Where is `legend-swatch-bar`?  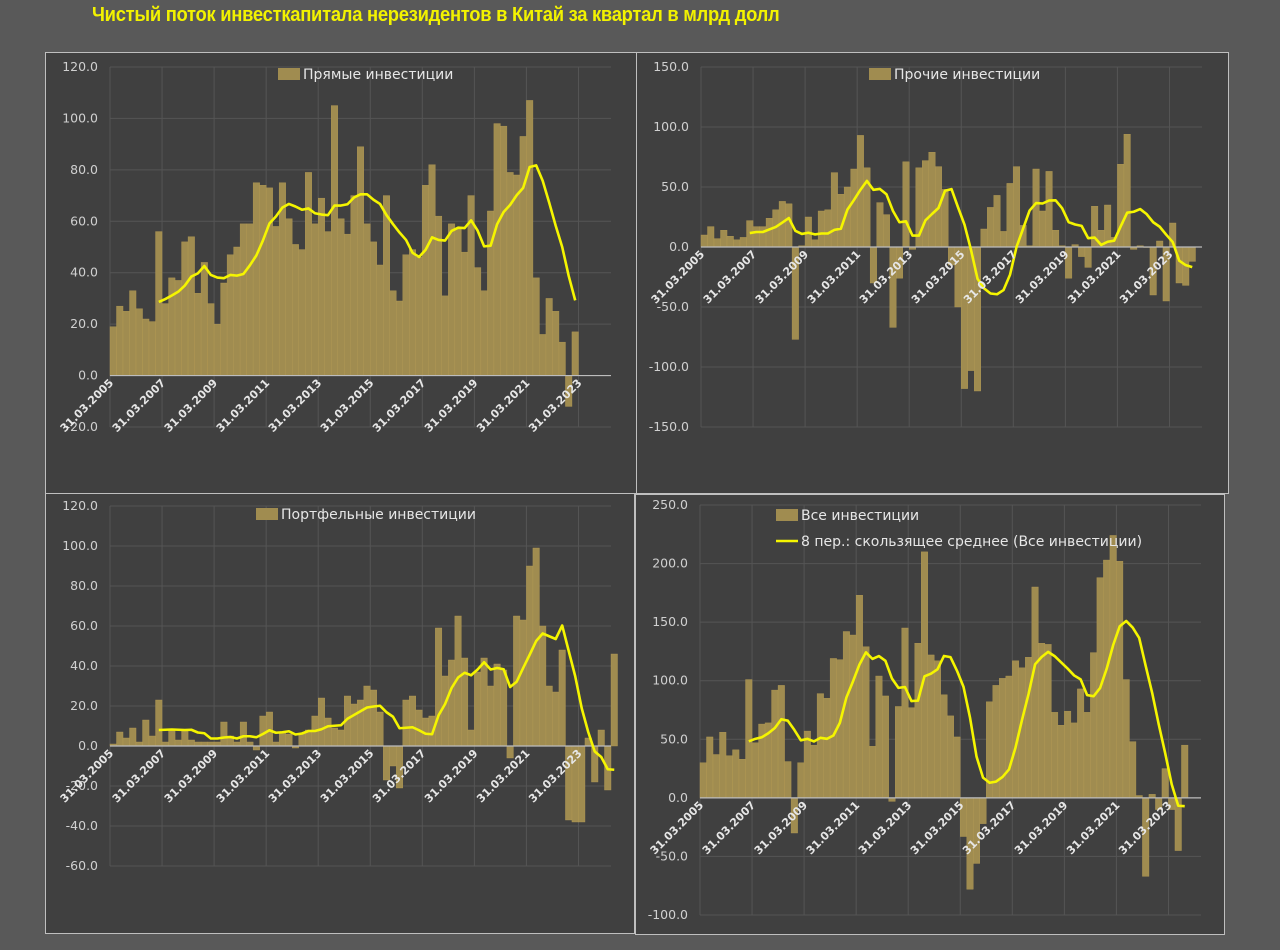
legend-swatch-bar is located at coordinates (880, 74).